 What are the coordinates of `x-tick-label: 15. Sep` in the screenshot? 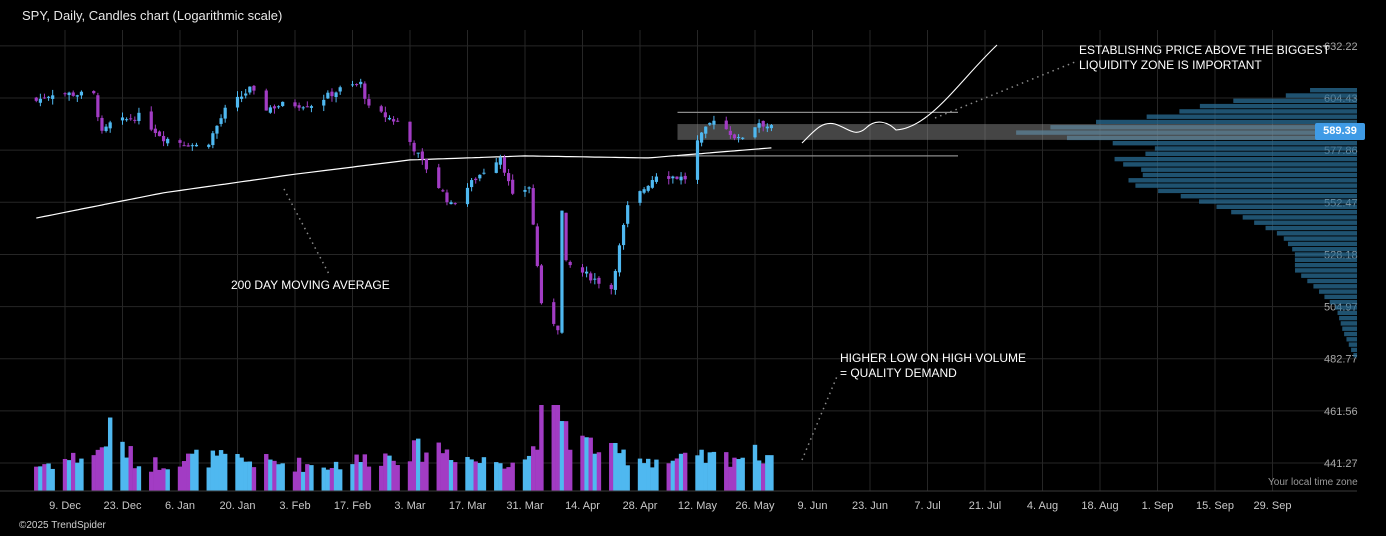 It's located at (1215, 506).